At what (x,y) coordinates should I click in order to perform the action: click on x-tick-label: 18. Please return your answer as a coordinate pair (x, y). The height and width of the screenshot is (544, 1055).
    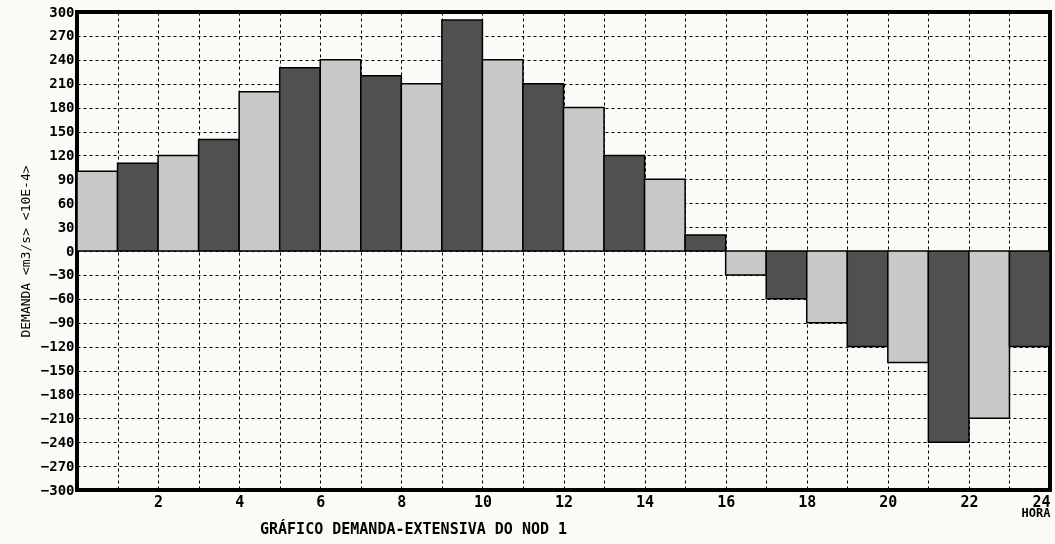
    Looking at the image, I should click on (807, 501).